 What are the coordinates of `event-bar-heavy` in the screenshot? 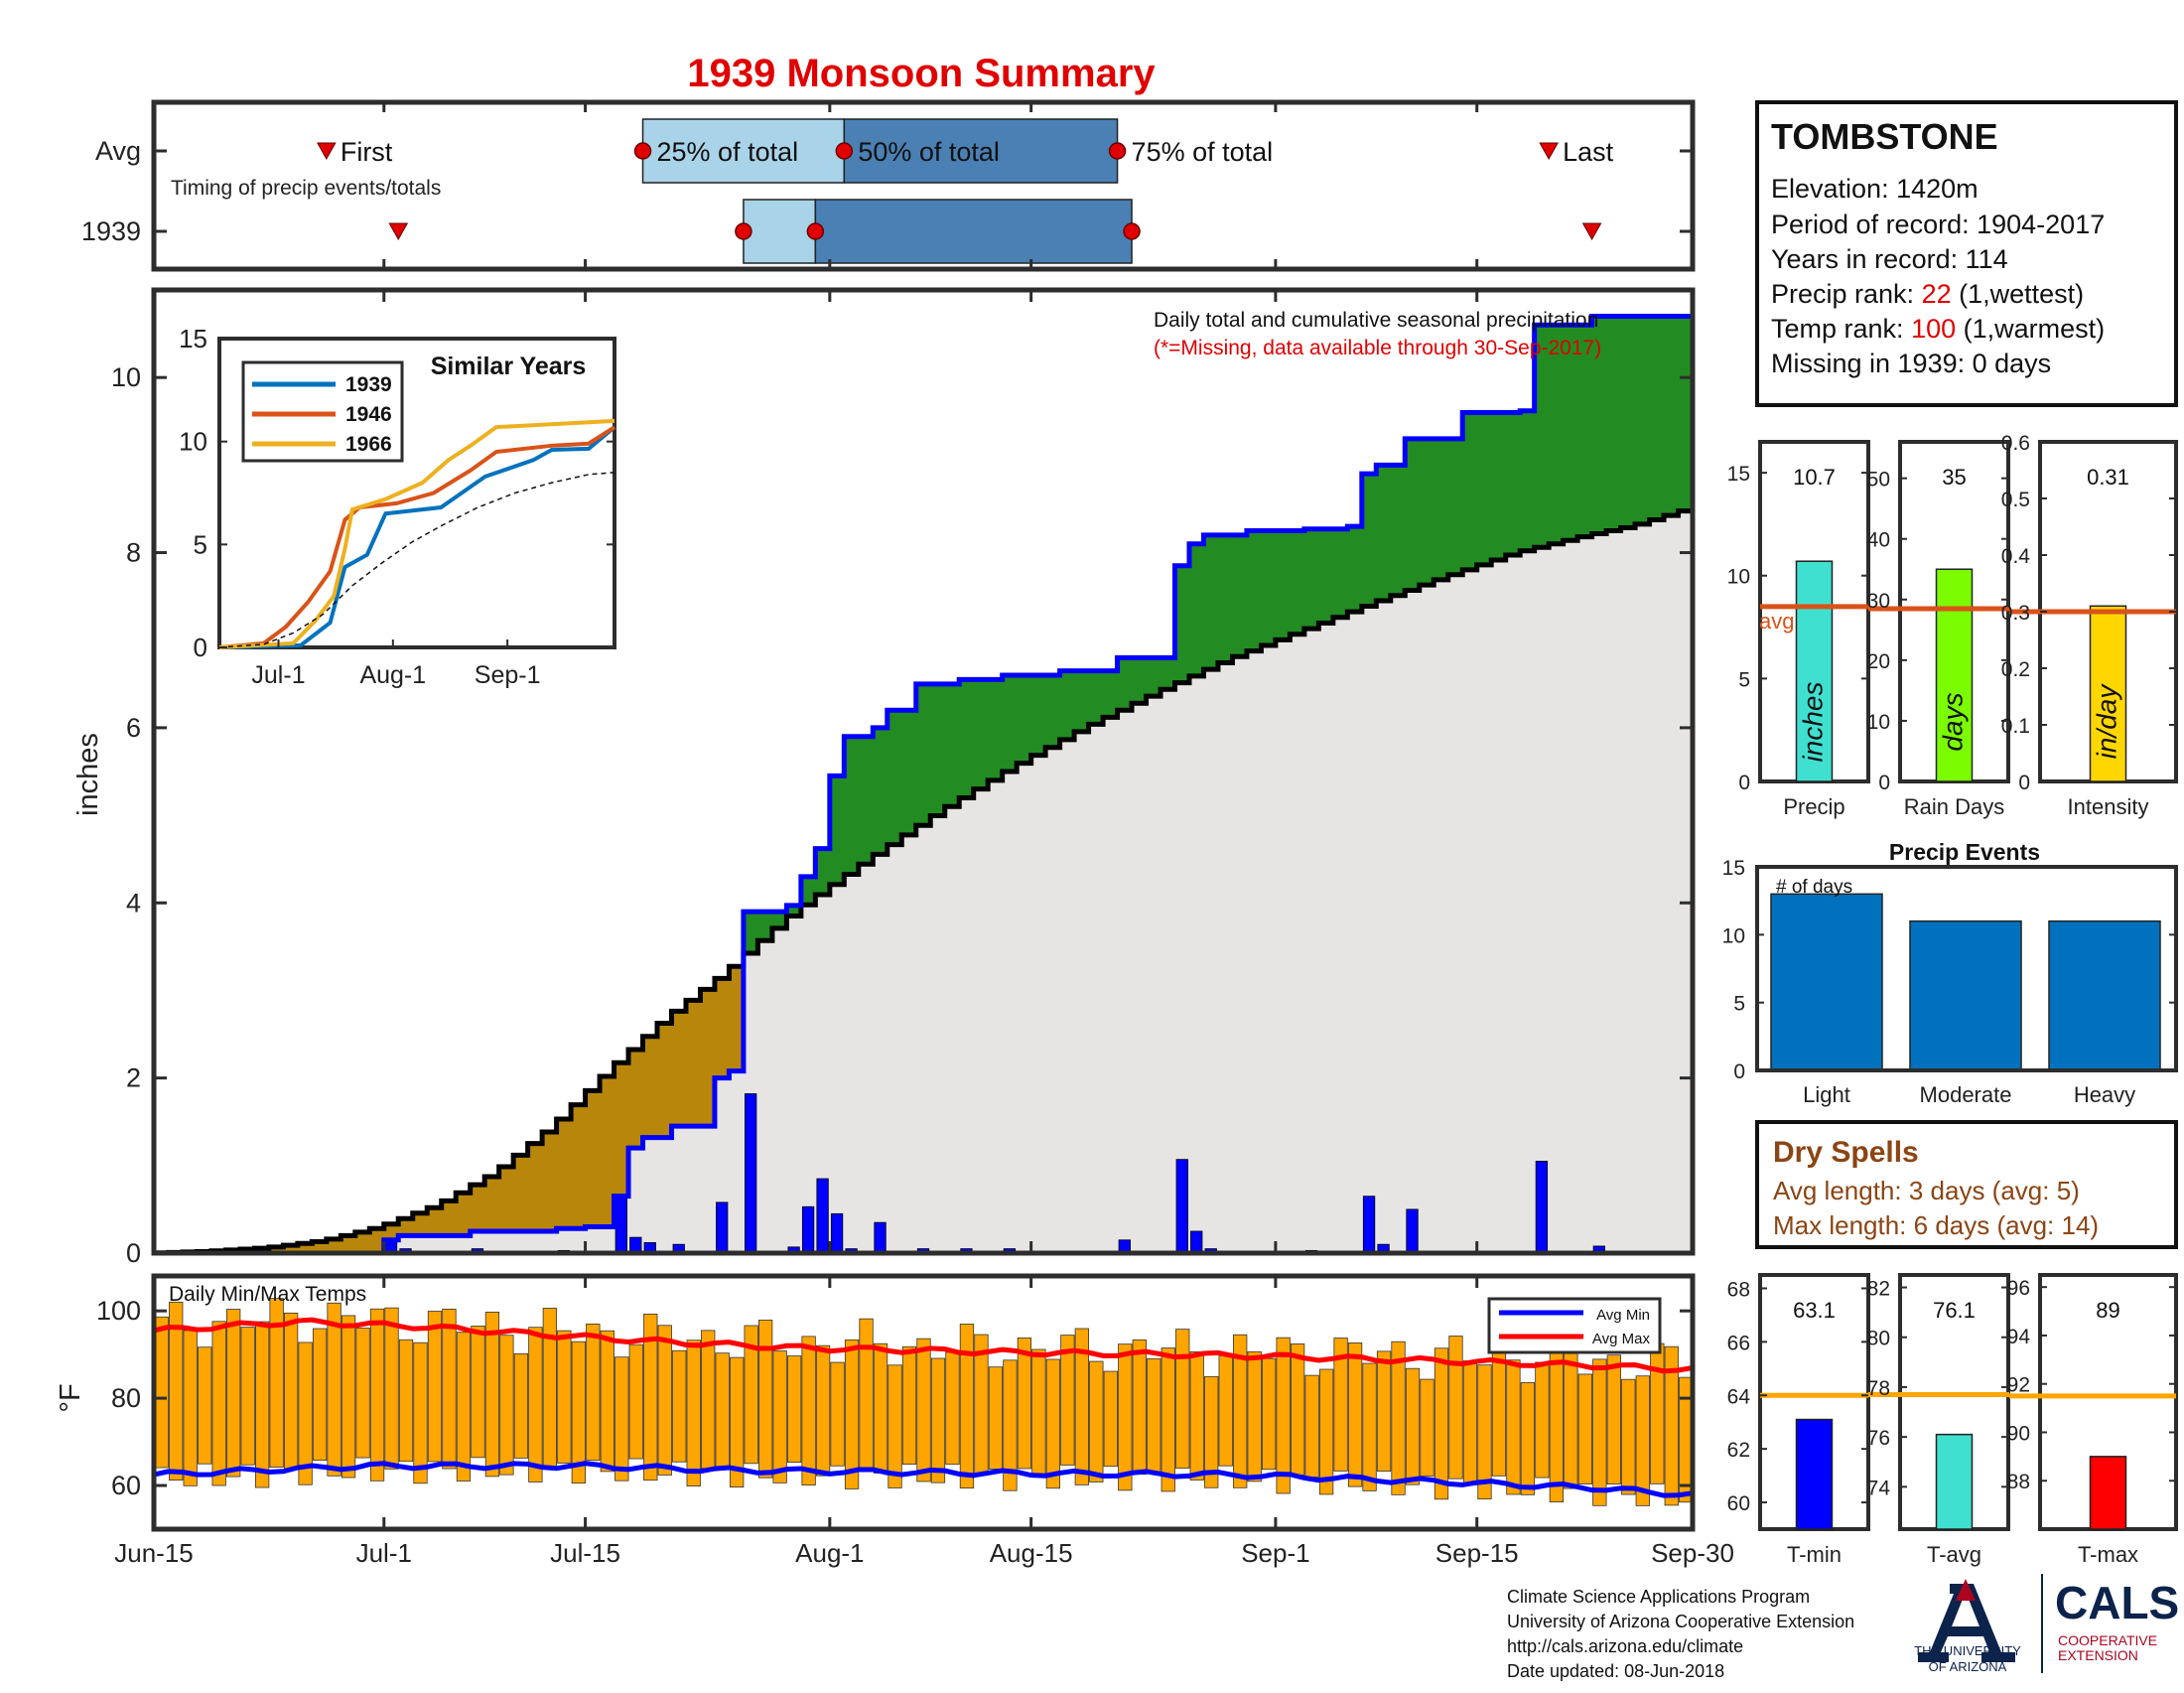 It's located at (2104, 995).